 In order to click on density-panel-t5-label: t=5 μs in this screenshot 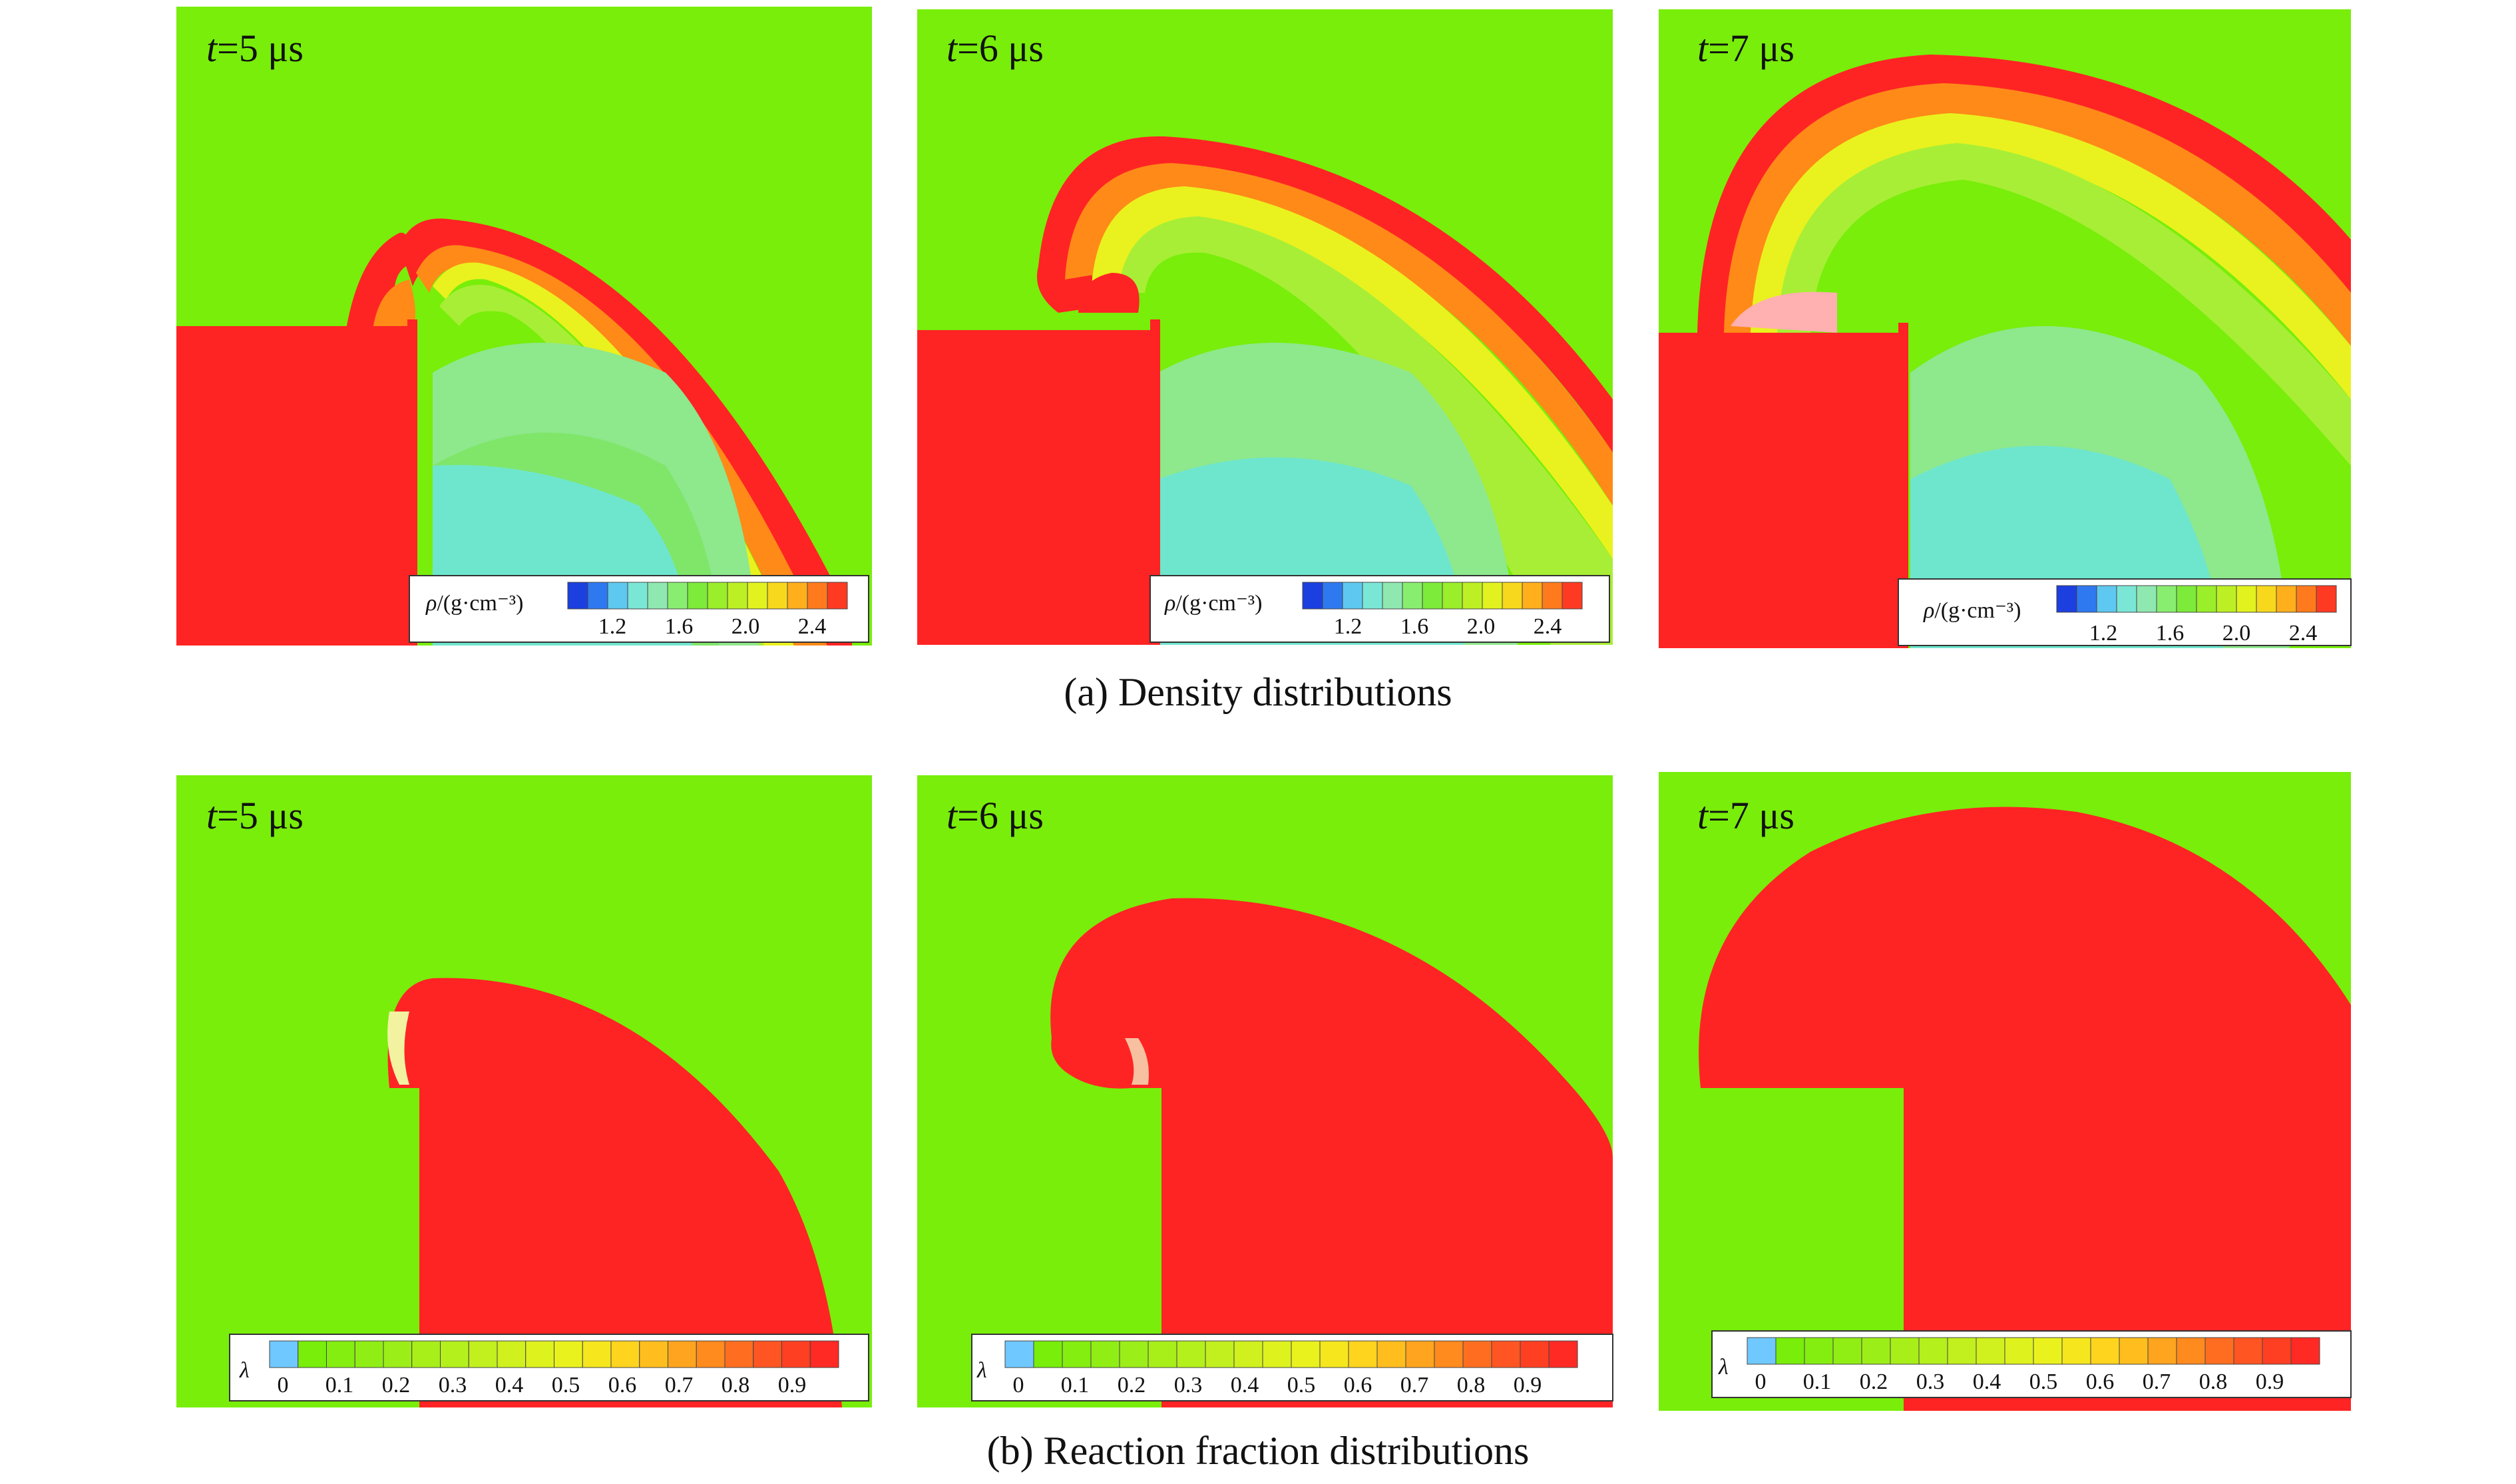, I will do `click(255, 48)`.